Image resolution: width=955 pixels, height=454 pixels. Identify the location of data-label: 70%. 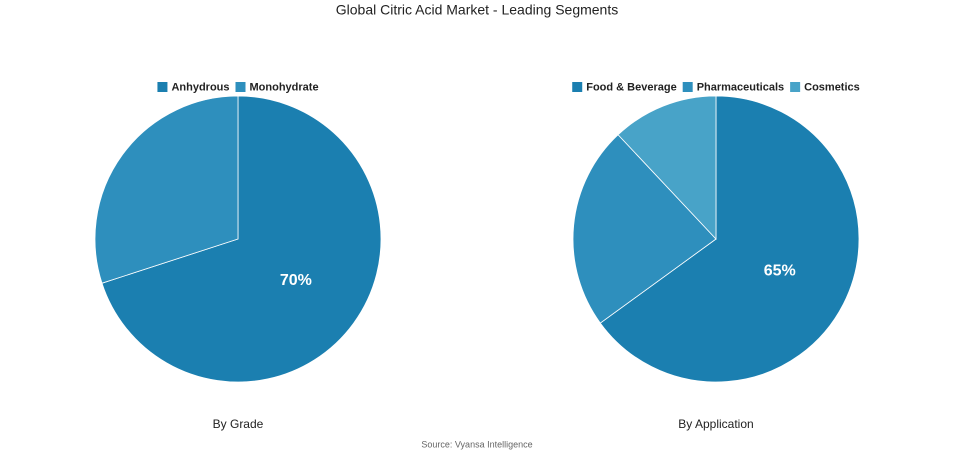
(296, 280).